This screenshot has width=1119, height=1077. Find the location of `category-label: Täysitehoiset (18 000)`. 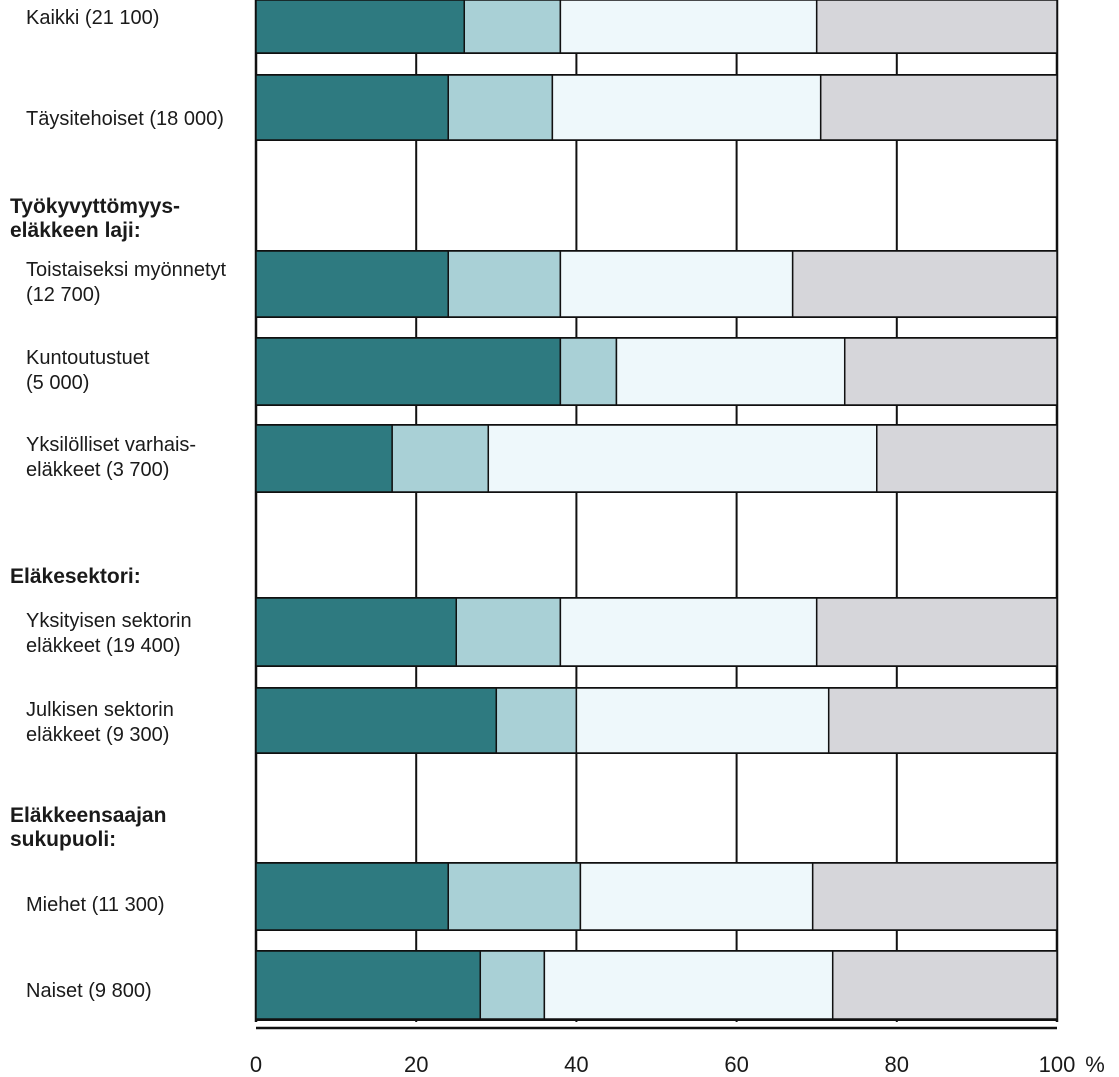

category-label: Täysitehoiset (18 000) is located at coordinates (125, 119).